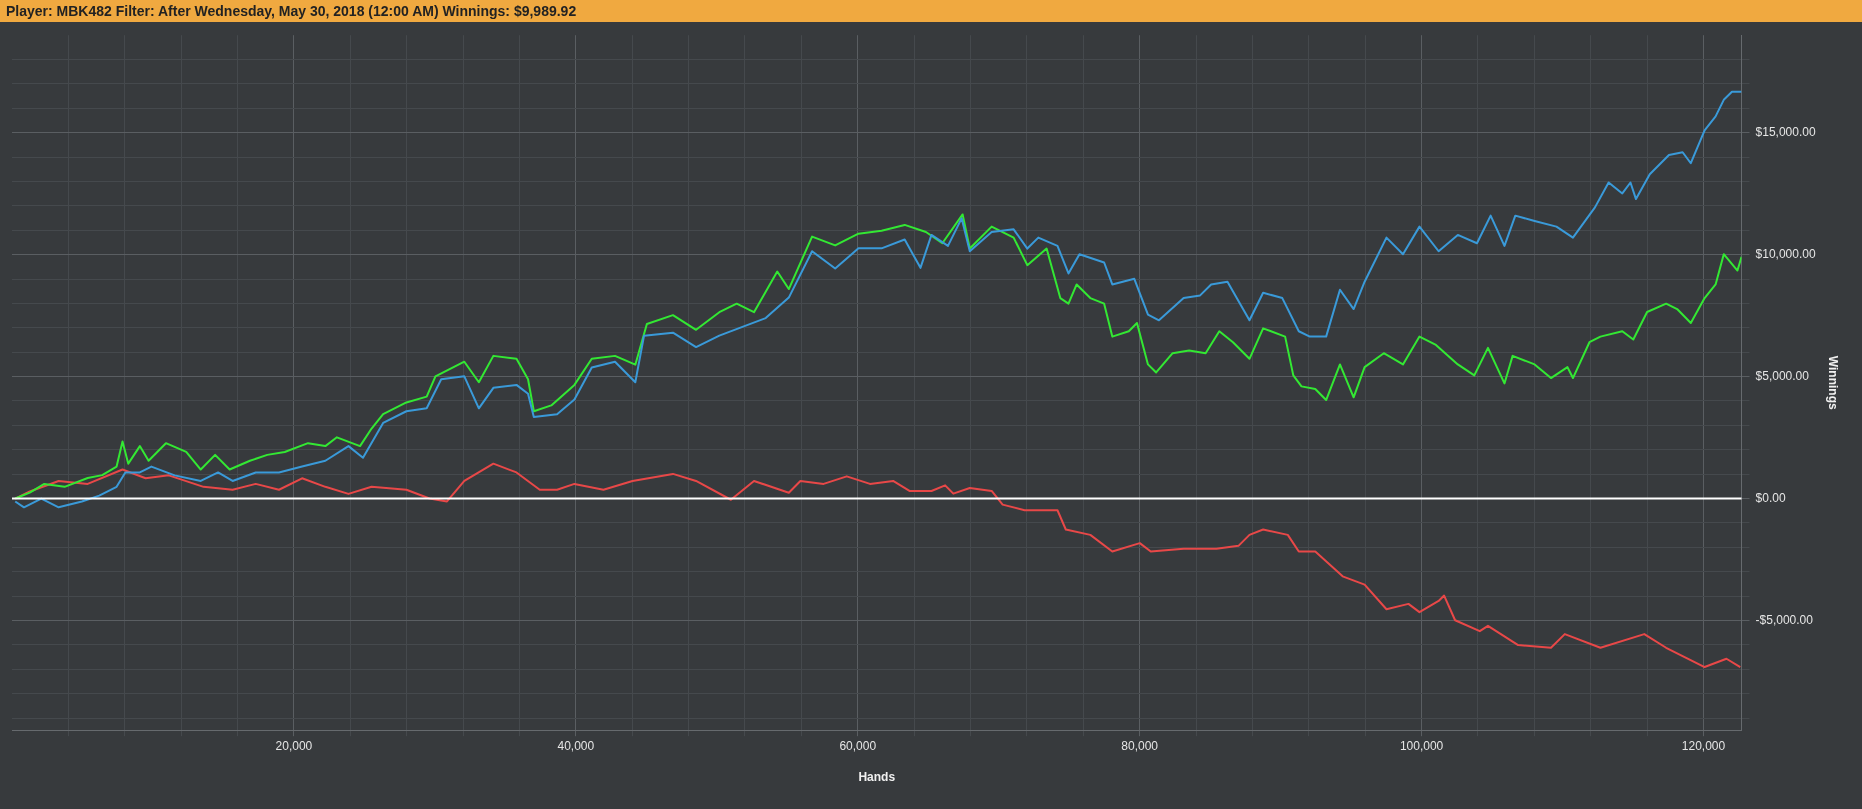 The image size is (1862, 809). I want to click on y-tick-label: -$5,000.00, so click(1784, 619).